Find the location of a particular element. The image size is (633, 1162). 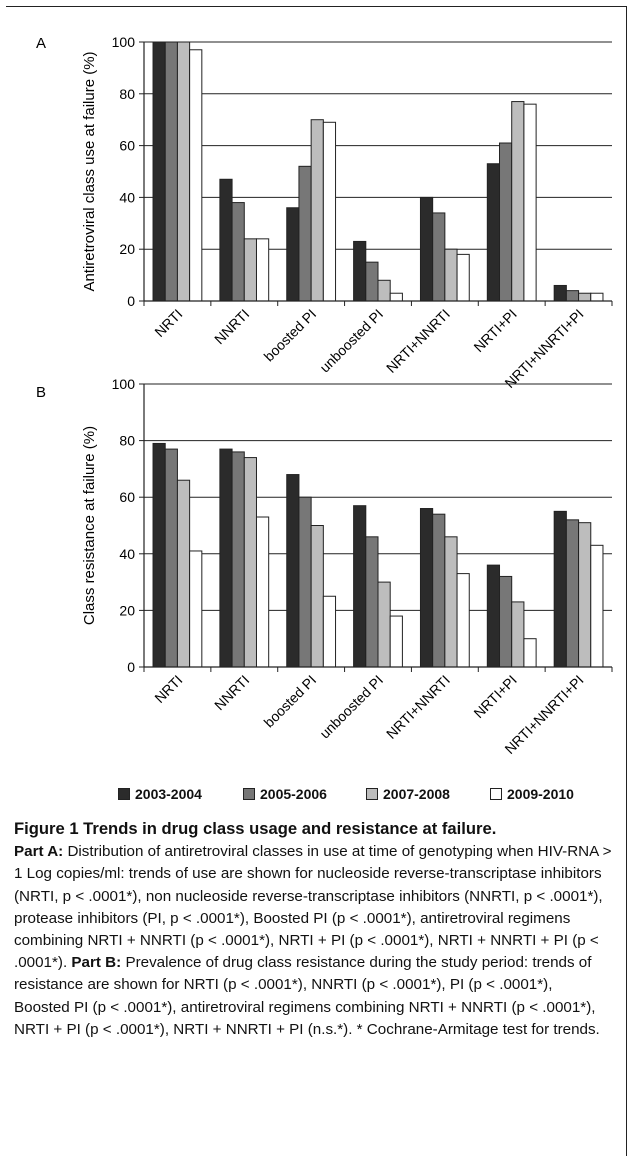

legend-item-2003-2004: 2003-2004 is located at coordinates (160, 794).